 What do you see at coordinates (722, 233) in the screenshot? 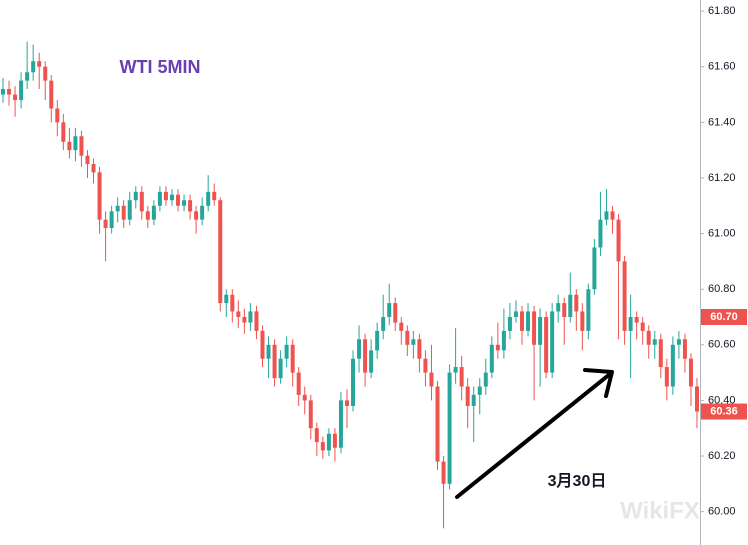
I see `y-tick-label: 61.00` at bounding box center [722, 233].